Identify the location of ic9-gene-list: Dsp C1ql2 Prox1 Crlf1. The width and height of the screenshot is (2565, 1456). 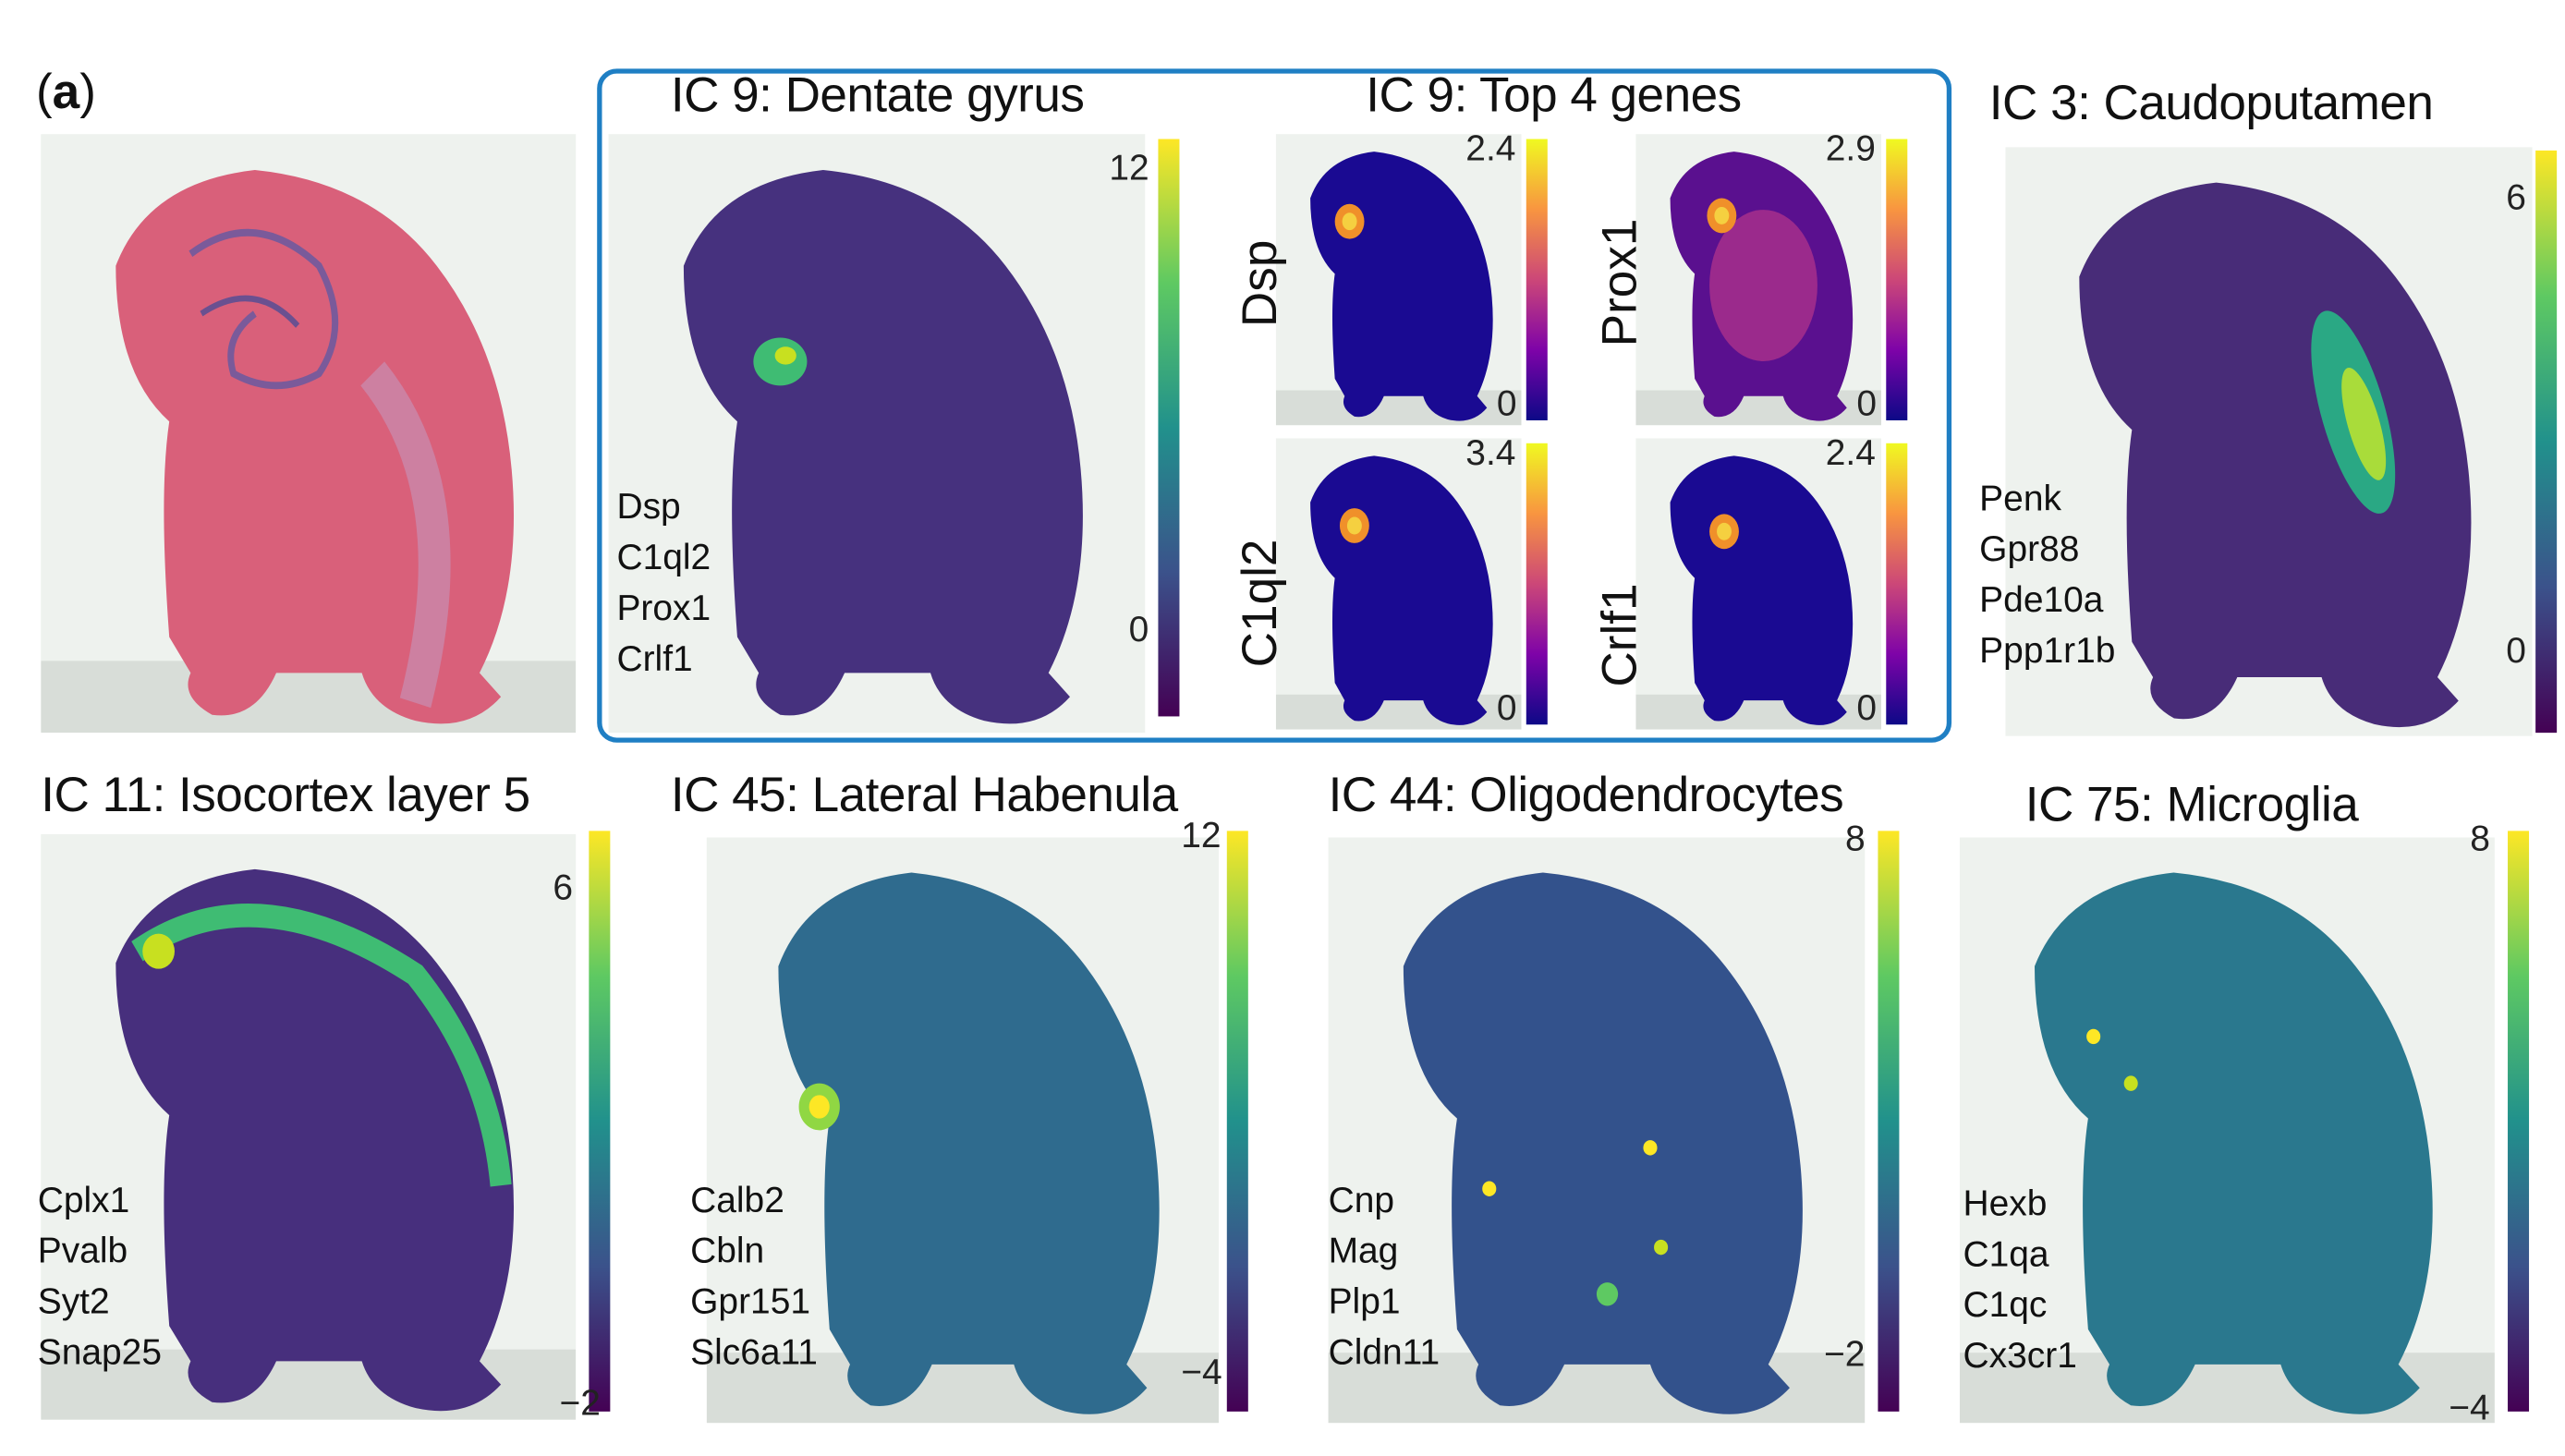
(663, 582).